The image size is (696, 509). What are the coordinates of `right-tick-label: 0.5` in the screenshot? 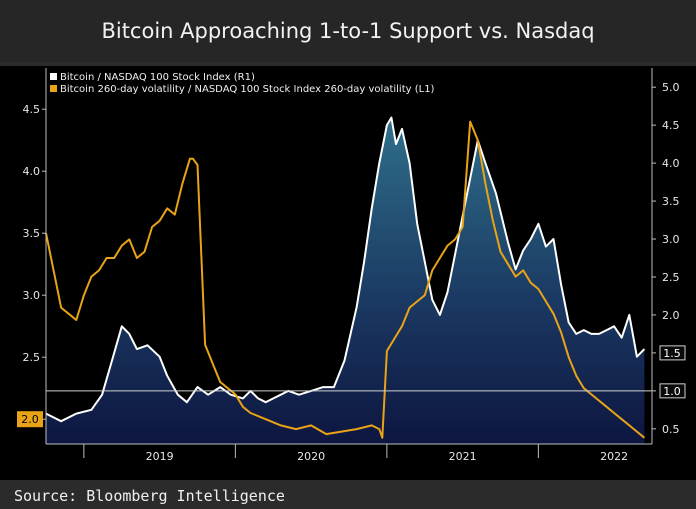 It's located at (671, 429).